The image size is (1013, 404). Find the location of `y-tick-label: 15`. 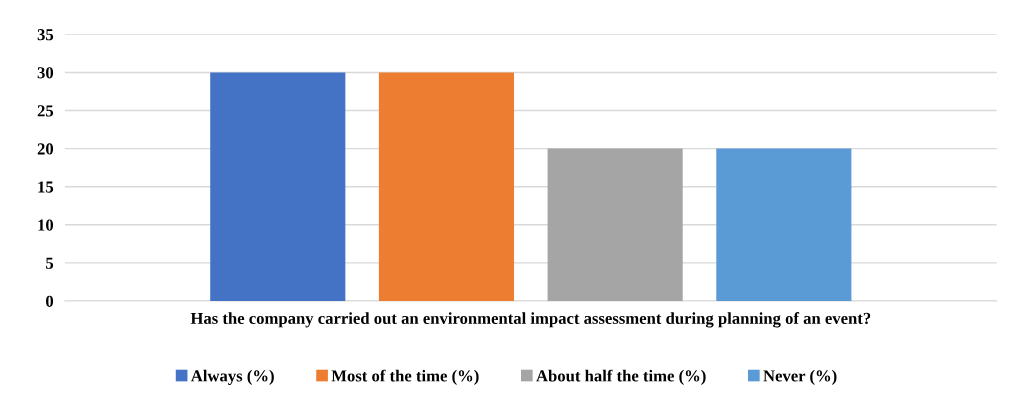

y-tick-label: 15 is located at coordinates (46, 187).